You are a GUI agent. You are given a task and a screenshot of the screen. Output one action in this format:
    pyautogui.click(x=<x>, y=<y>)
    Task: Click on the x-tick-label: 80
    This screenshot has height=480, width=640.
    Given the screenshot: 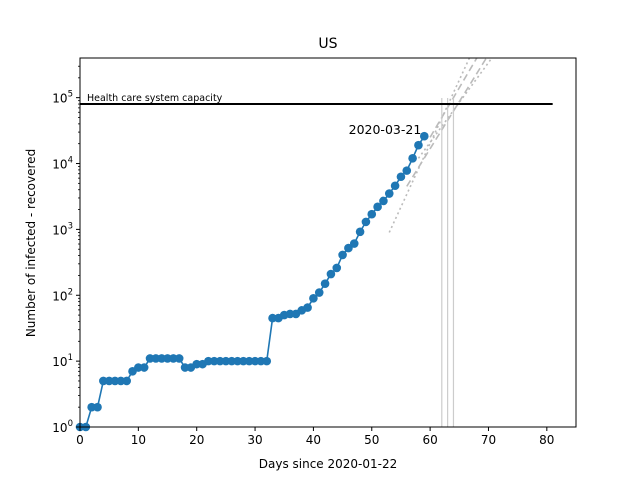 What is the action you would take?
    pyautogui.click(x=546, y=440)
    